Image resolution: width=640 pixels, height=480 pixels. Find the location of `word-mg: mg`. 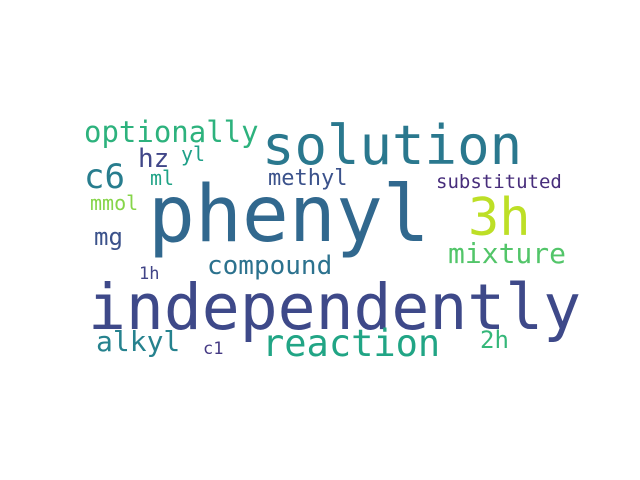

word-mg: mg is located at coordinates (108, 237).